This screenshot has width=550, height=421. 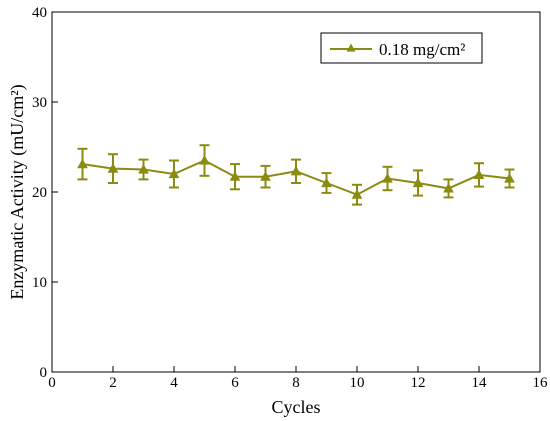 I want to click on y-tick-label: 0, so click(x=44, y=373).